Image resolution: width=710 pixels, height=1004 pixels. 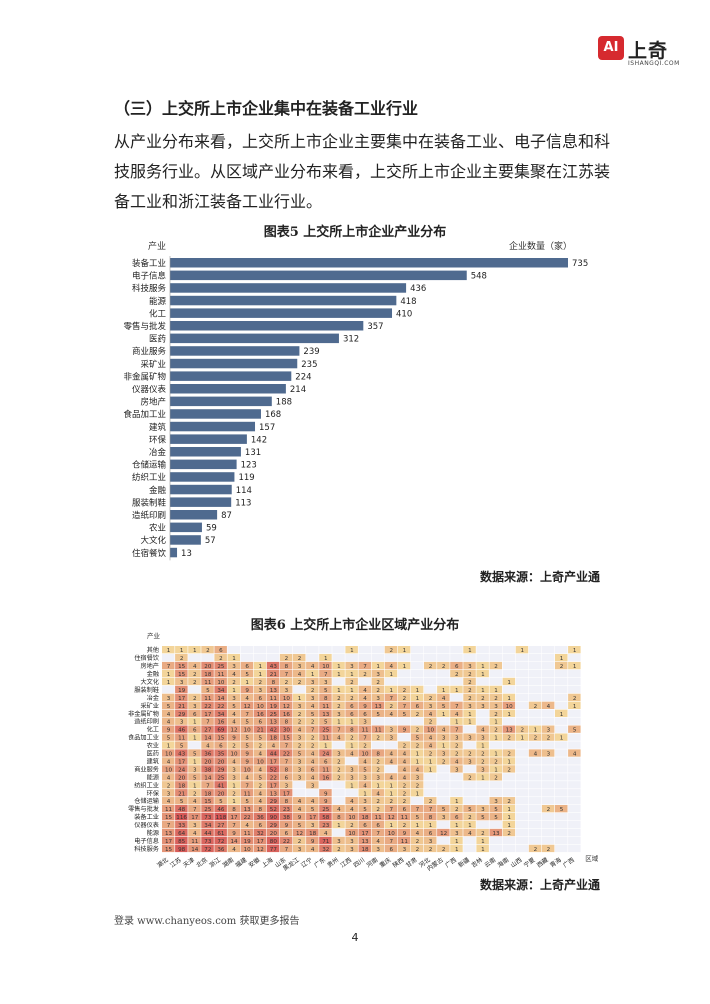 What do you see at coordinates (153, 754) in the screenshot?
I see `heatmap-row-label: 医药` at bounding box center [153, 754].